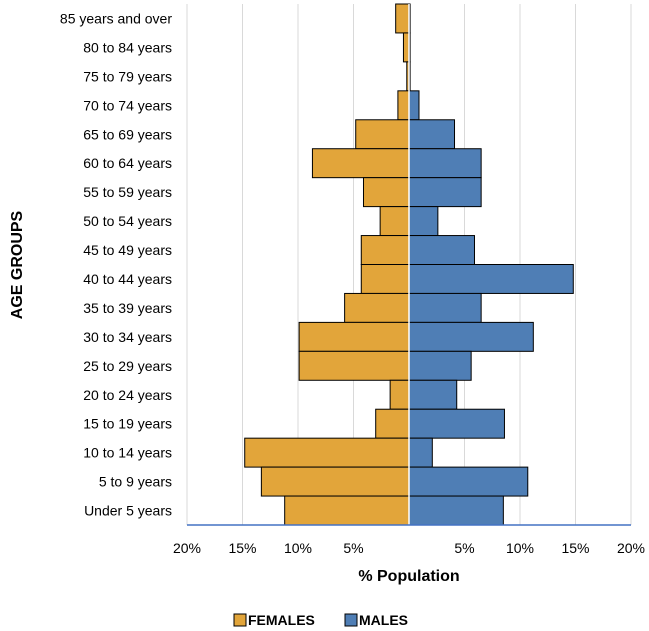  What do you see at coordinates (127, 337) in the screenshot?
I see `category-label: 30 to 34 years` at bounding box center [127, 337].